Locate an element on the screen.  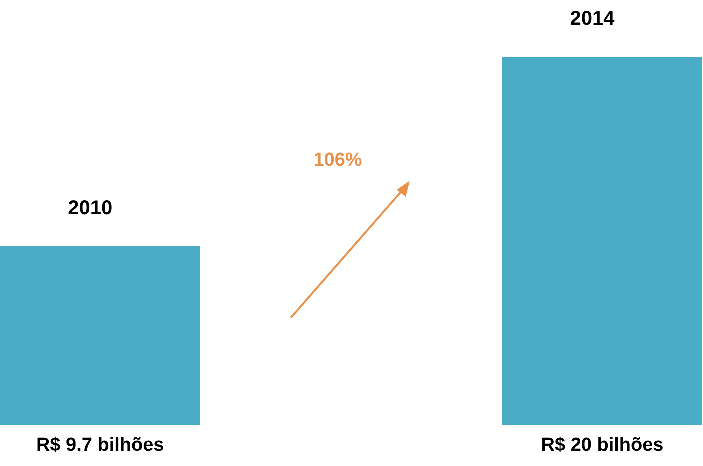
data-label: R$ 9.7 bilhões is located at coordinates (100, 445).